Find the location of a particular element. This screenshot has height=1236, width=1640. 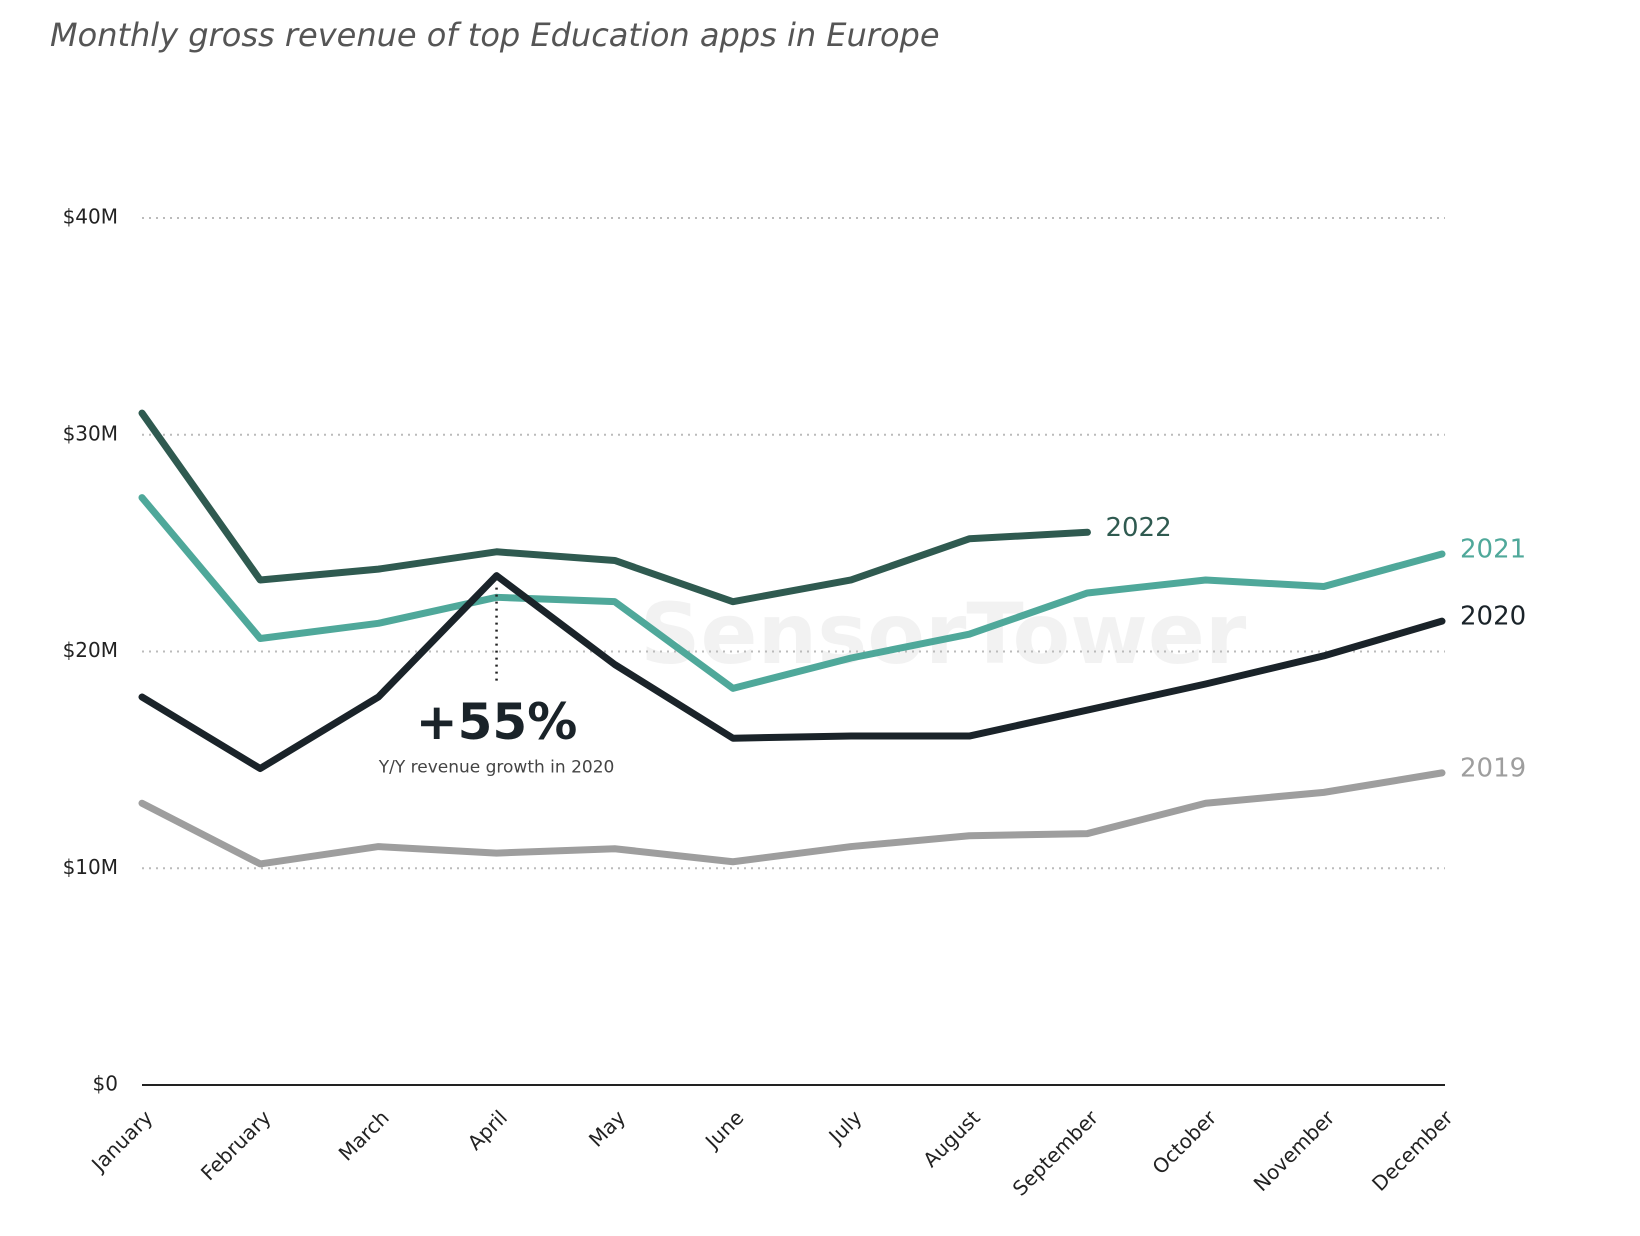

series-label: 2019 is located at coordinates (1493, 768).